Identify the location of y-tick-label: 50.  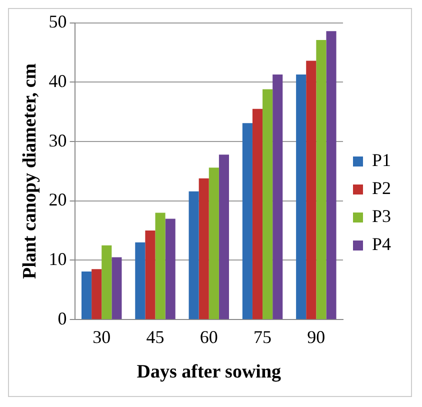
(57, 22).